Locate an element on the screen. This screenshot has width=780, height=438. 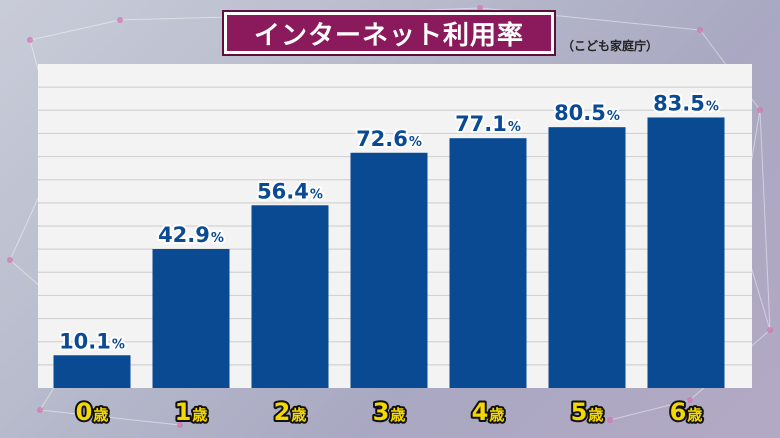
value-label: 42.9% is located at coordinates (191, 235).